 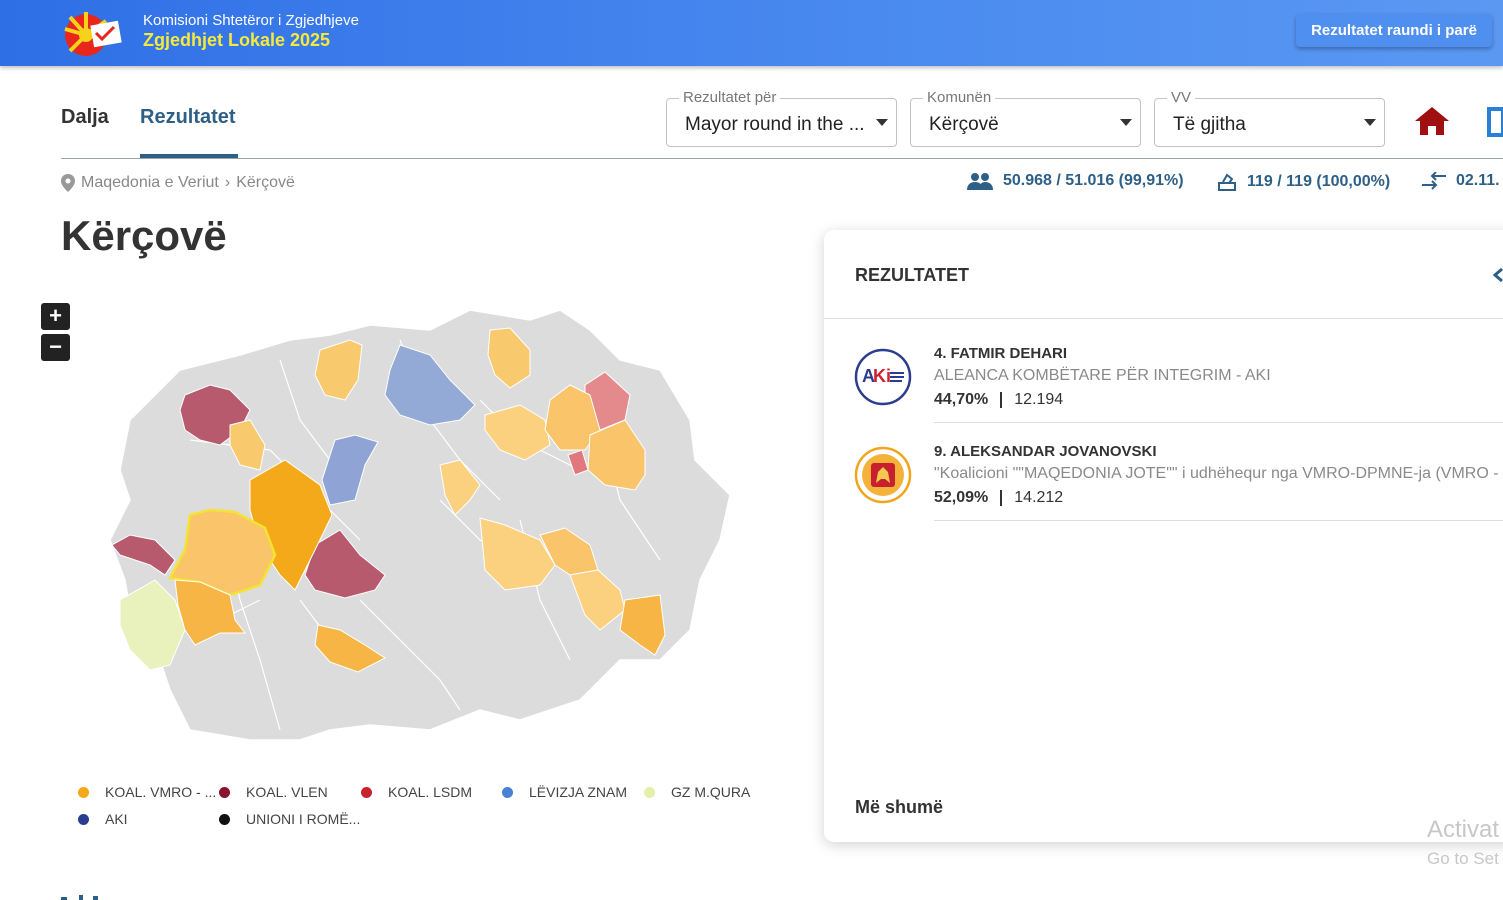 What do you see at coordinates (430, 385) in the screenshot?
I see `region-znam-north` at bounding box center [430, 385].